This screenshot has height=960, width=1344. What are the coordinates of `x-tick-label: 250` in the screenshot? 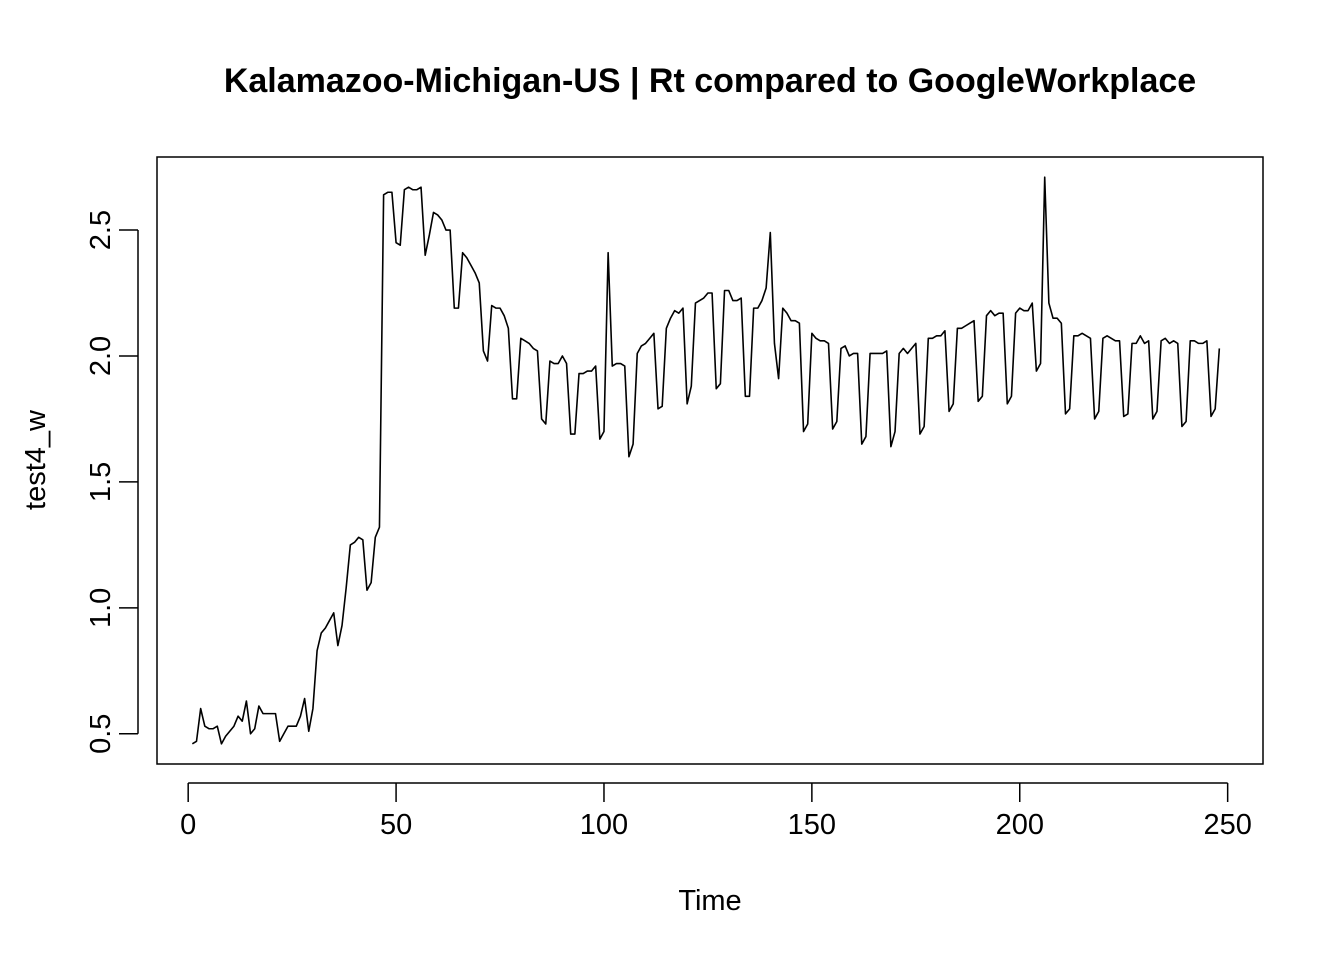 It's located at (1227, 825).